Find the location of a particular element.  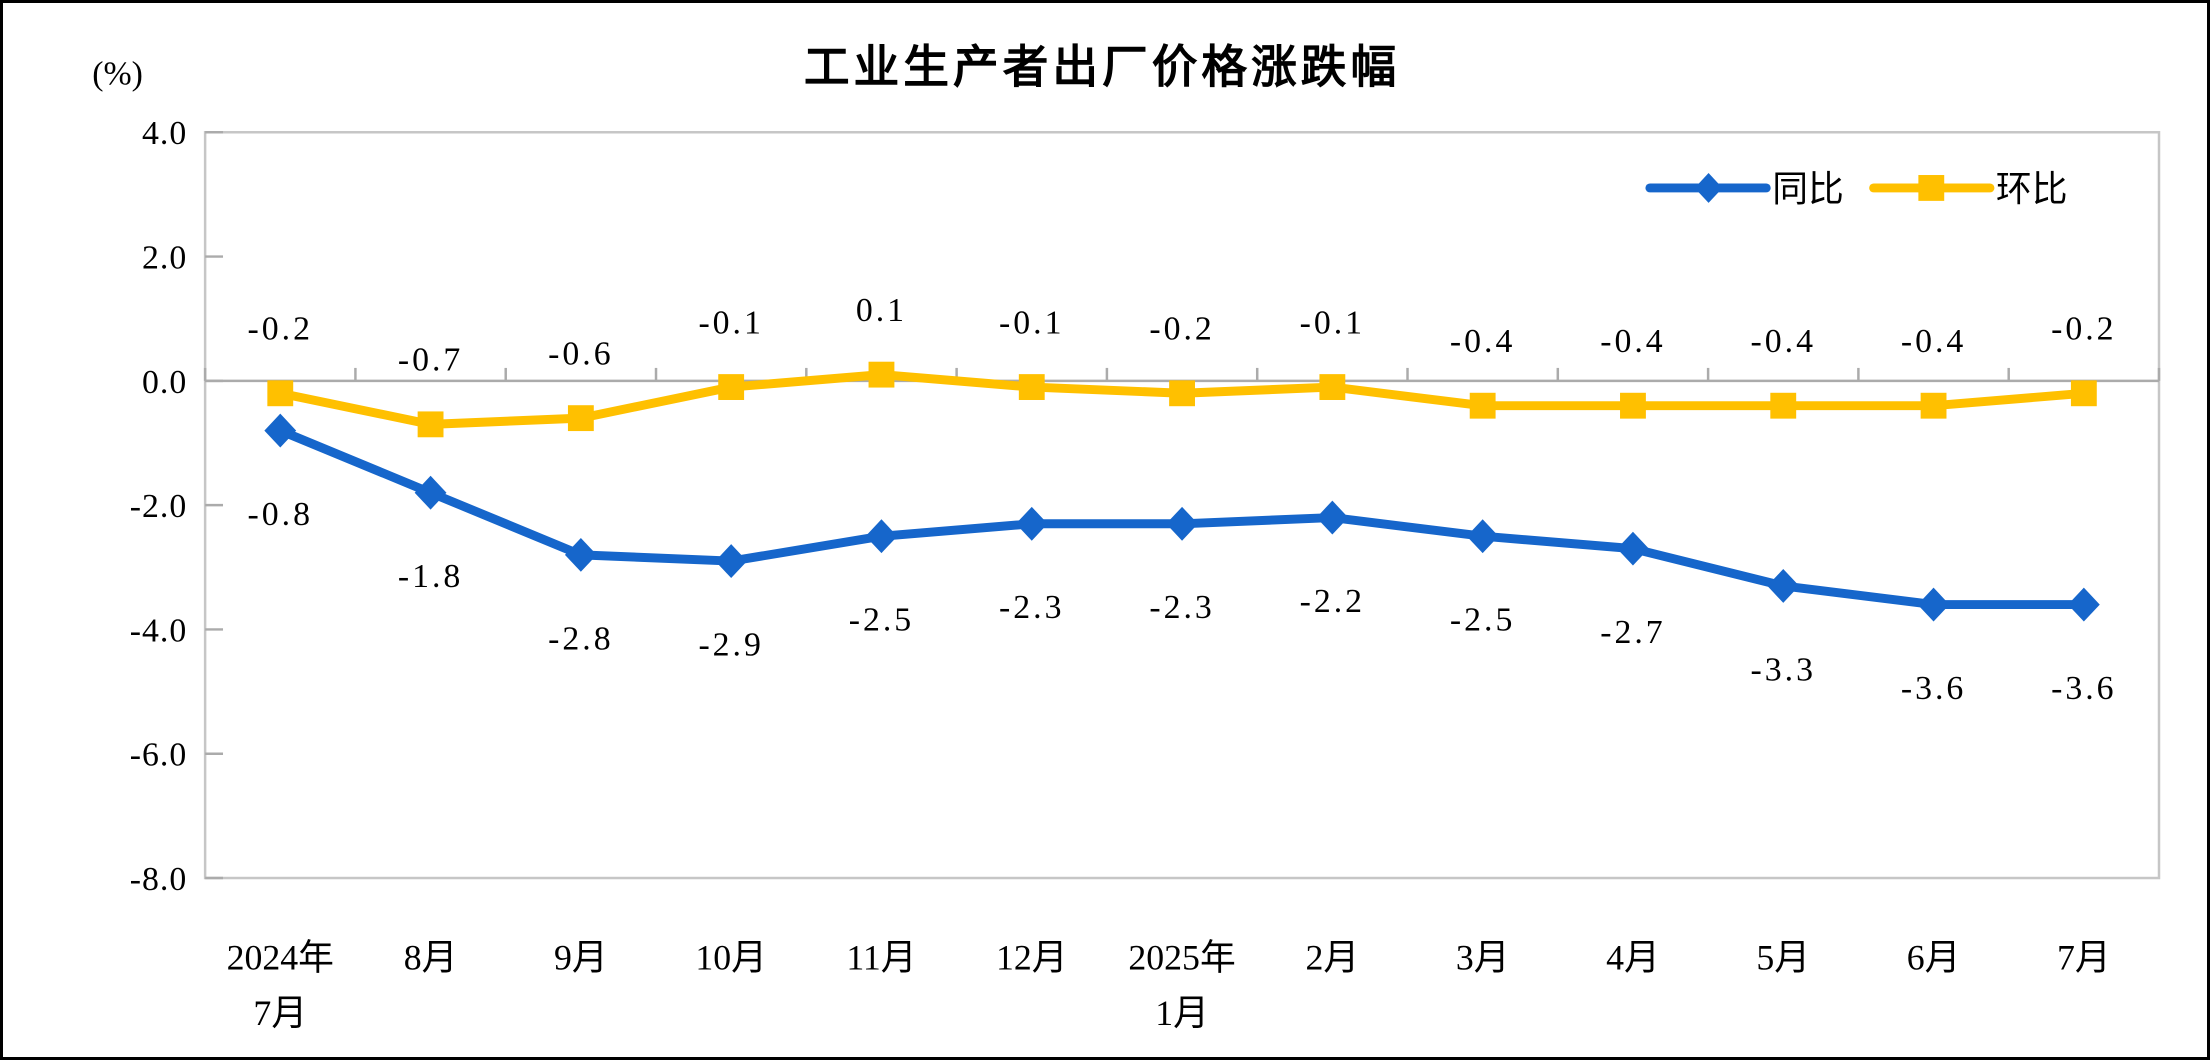

x-tick-label: 8月 is located at coordinates (431, 957).